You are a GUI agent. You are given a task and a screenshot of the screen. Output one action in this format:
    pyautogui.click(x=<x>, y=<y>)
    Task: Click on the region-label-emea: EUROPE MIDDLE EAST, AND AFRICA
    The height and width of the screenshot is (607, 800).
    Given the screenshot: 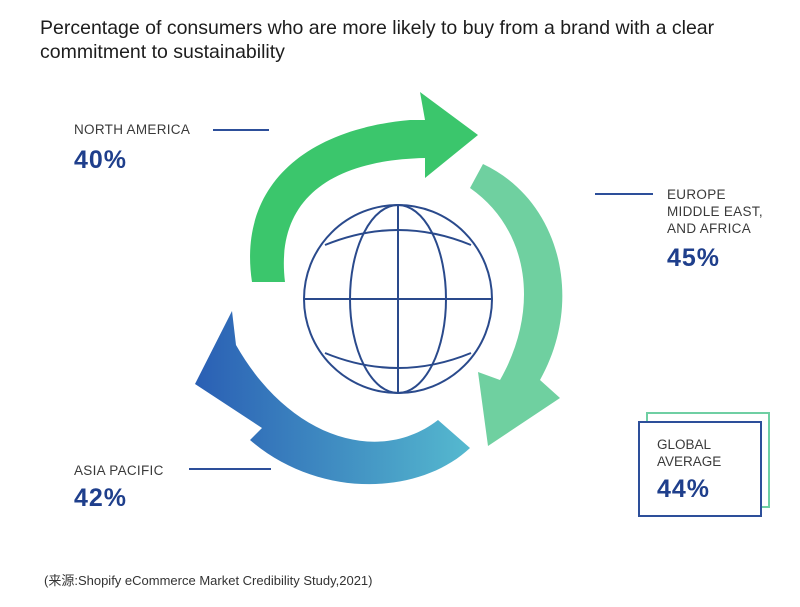 What is the action you would take?
    pyautogui.click(x=715, y=211)
    